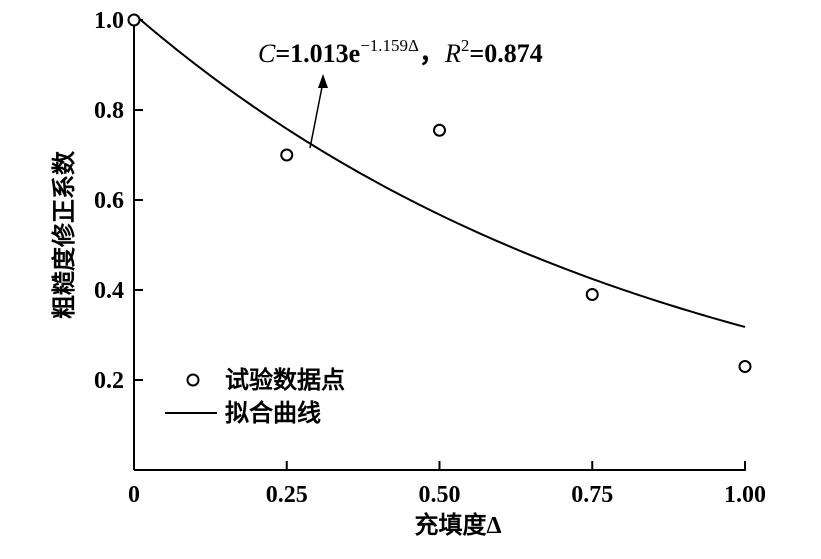  Describe the element at coordinates (323, 81) in the screenshot. I see `annotation-arrowhead` at that location.